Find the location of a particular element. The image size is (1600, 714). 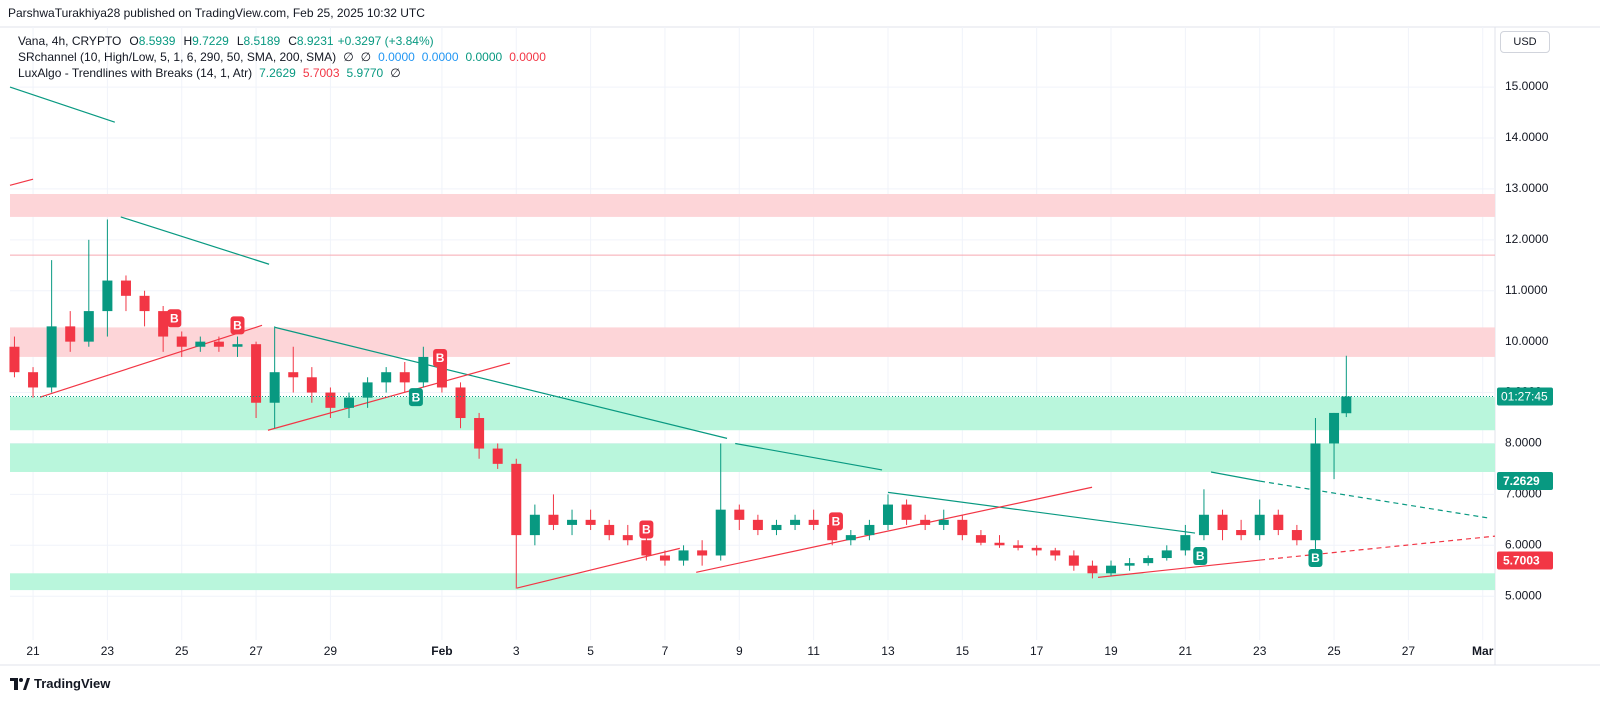

y-tick-label: 14.0000 is located at coordinates (1527, 137).